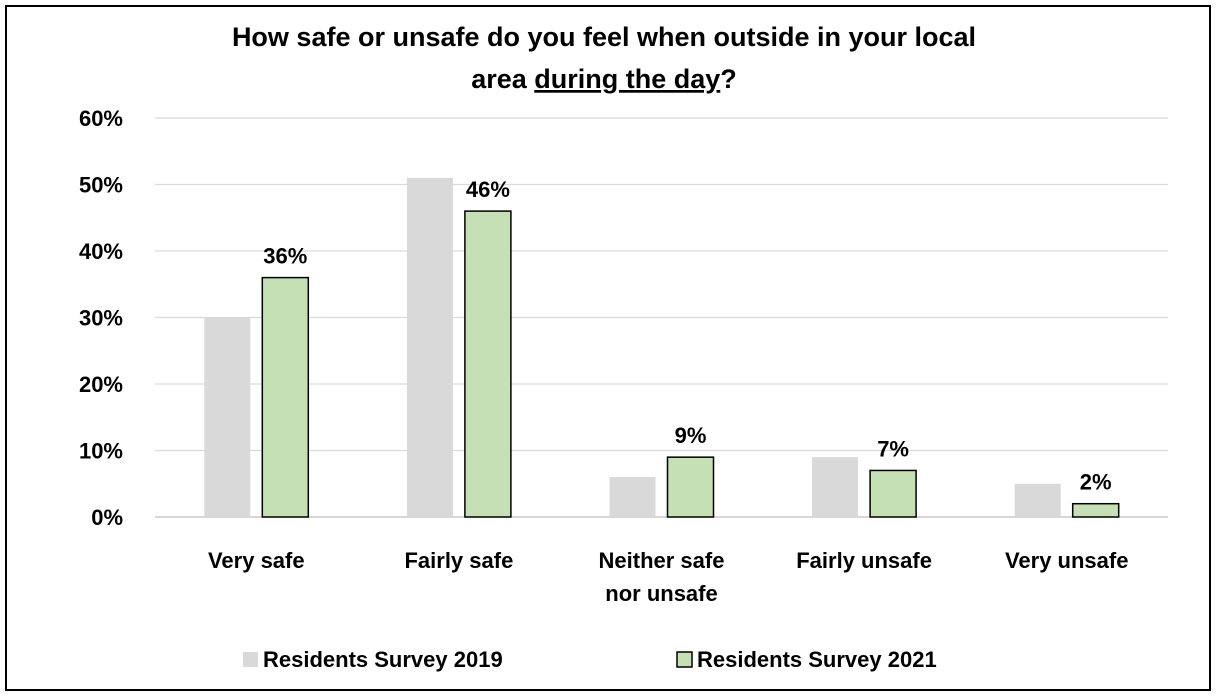  I want to click on y-axis-ticks: 0% 10% 20% 30% 40% 50% 60%, so click(101, 318).